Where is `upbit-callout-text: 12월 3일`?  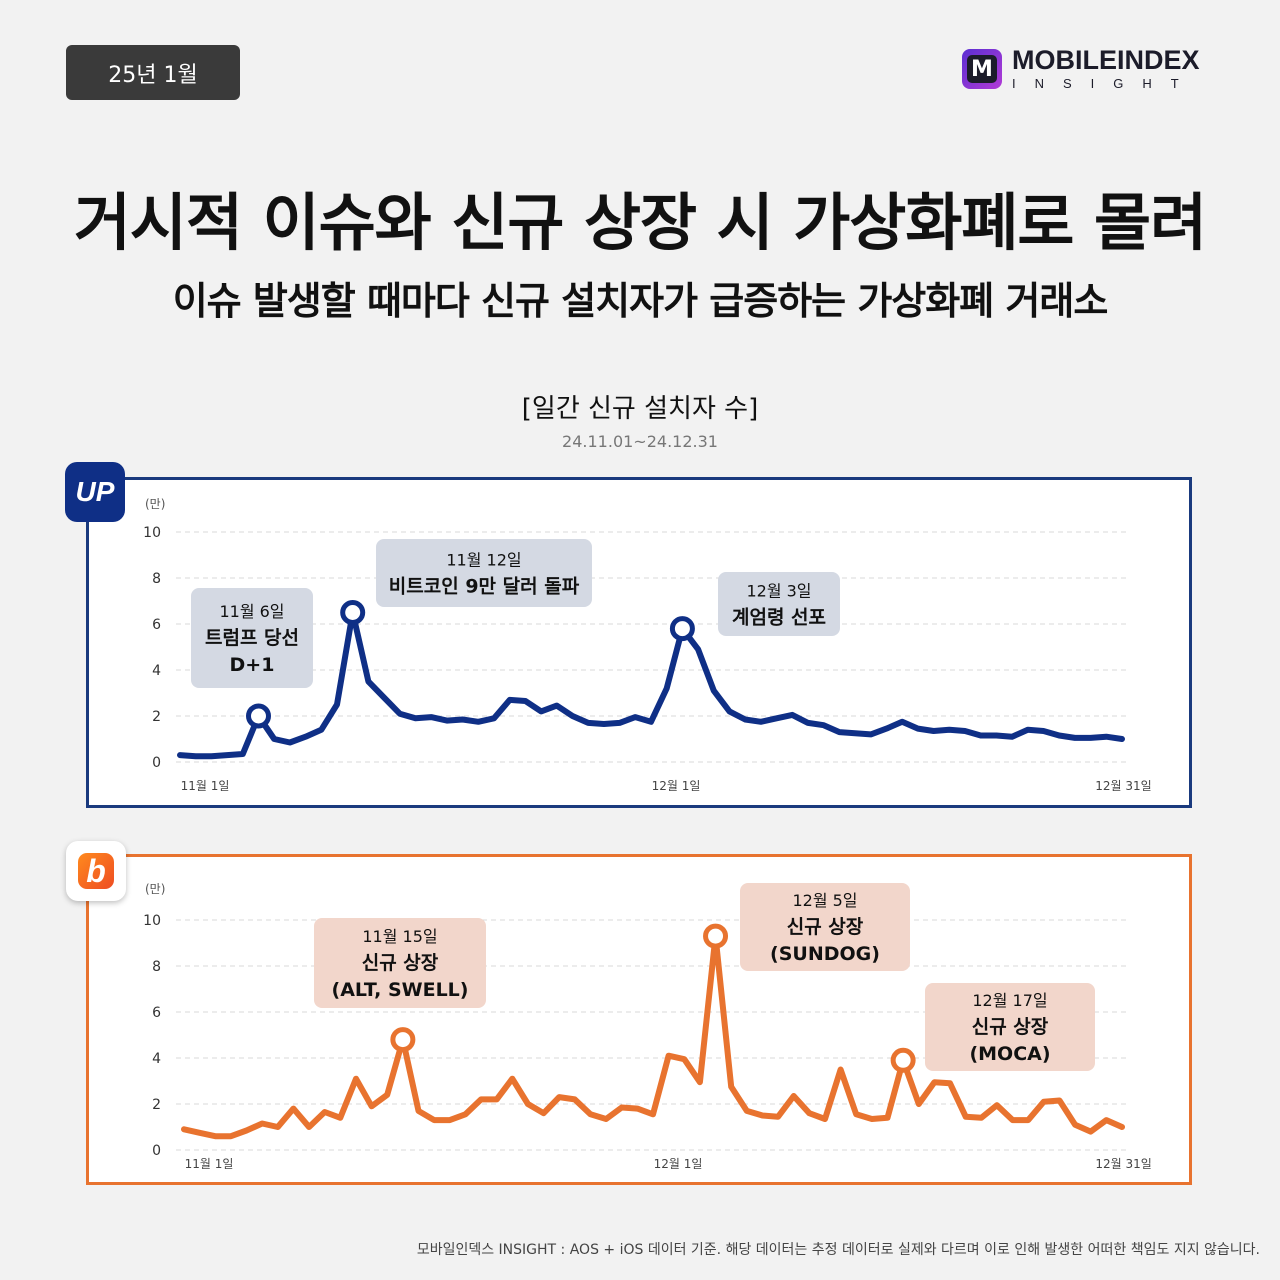
upbit-callout-text: 12월 3일 is located at coordinates (778, 591).